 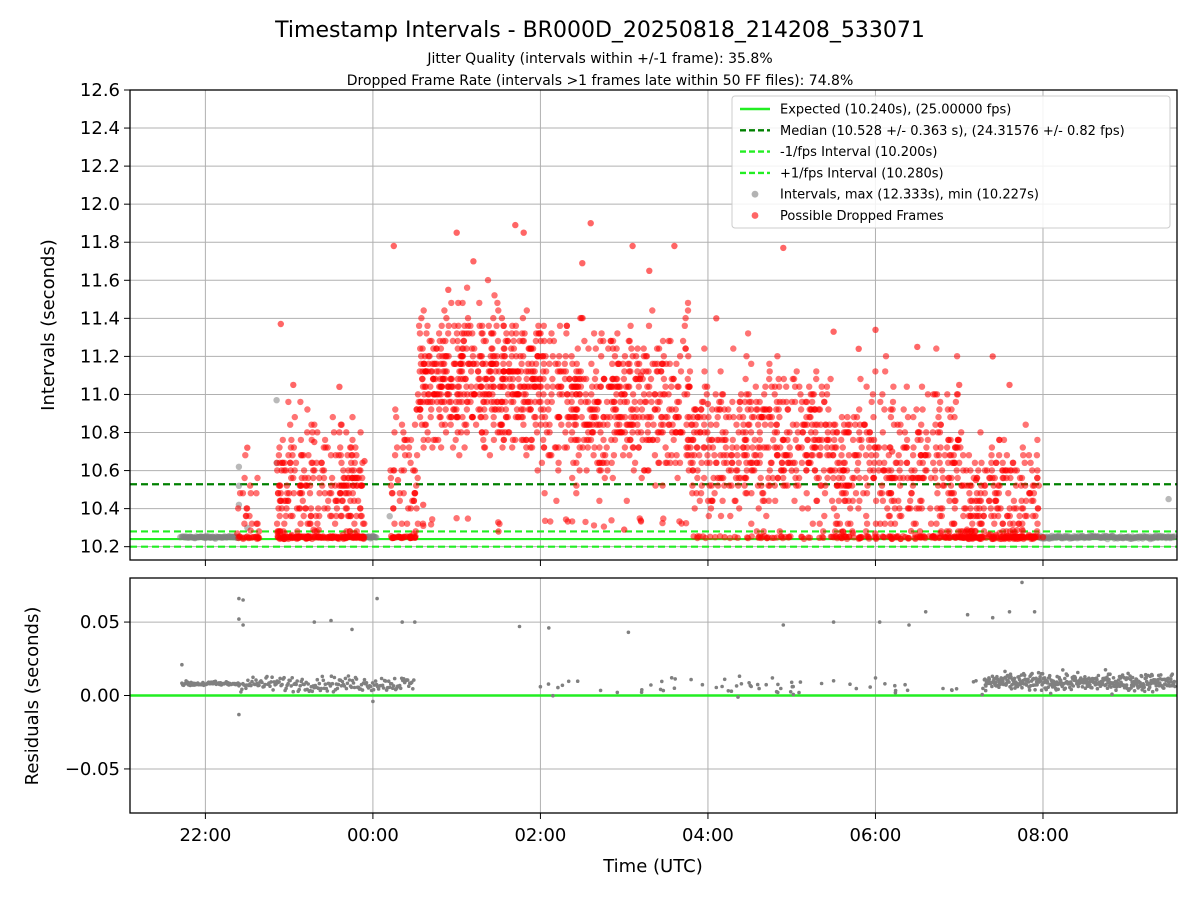 I want to click on x-tick-label: 08:00, so click(x=1043, y=835).